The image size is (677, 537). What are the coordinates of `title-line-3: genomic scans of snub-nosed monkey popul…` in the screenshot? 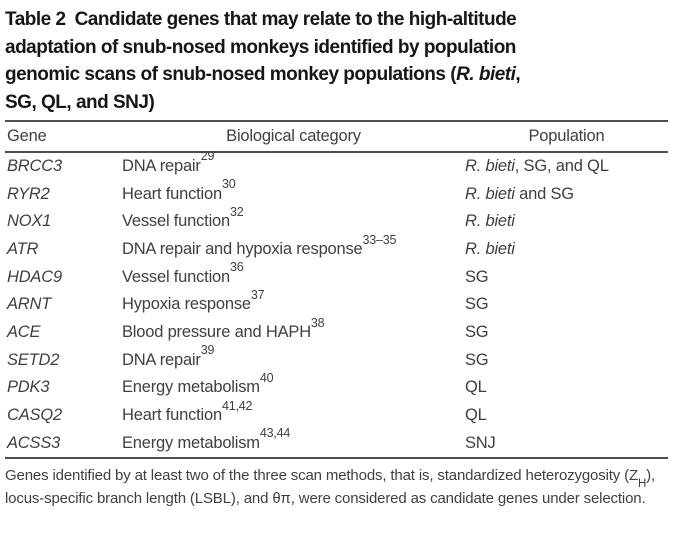 It's located at (337, 75).